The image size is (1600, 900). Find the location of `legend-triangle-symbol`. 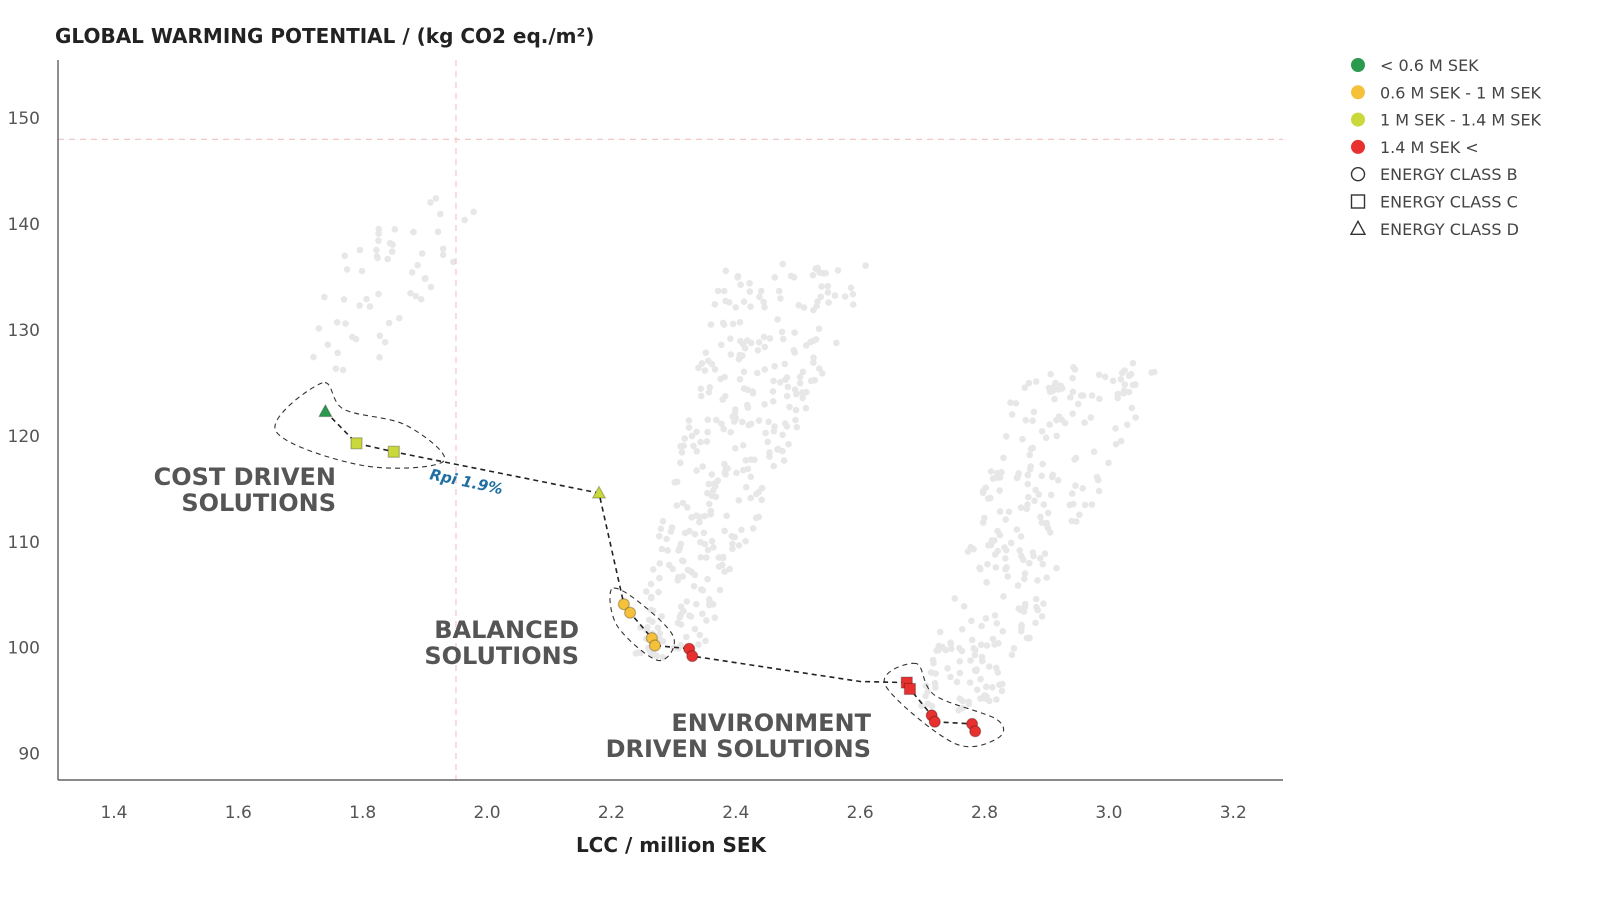

legend-triangle-symbol is located at coordinates (1358, 227).